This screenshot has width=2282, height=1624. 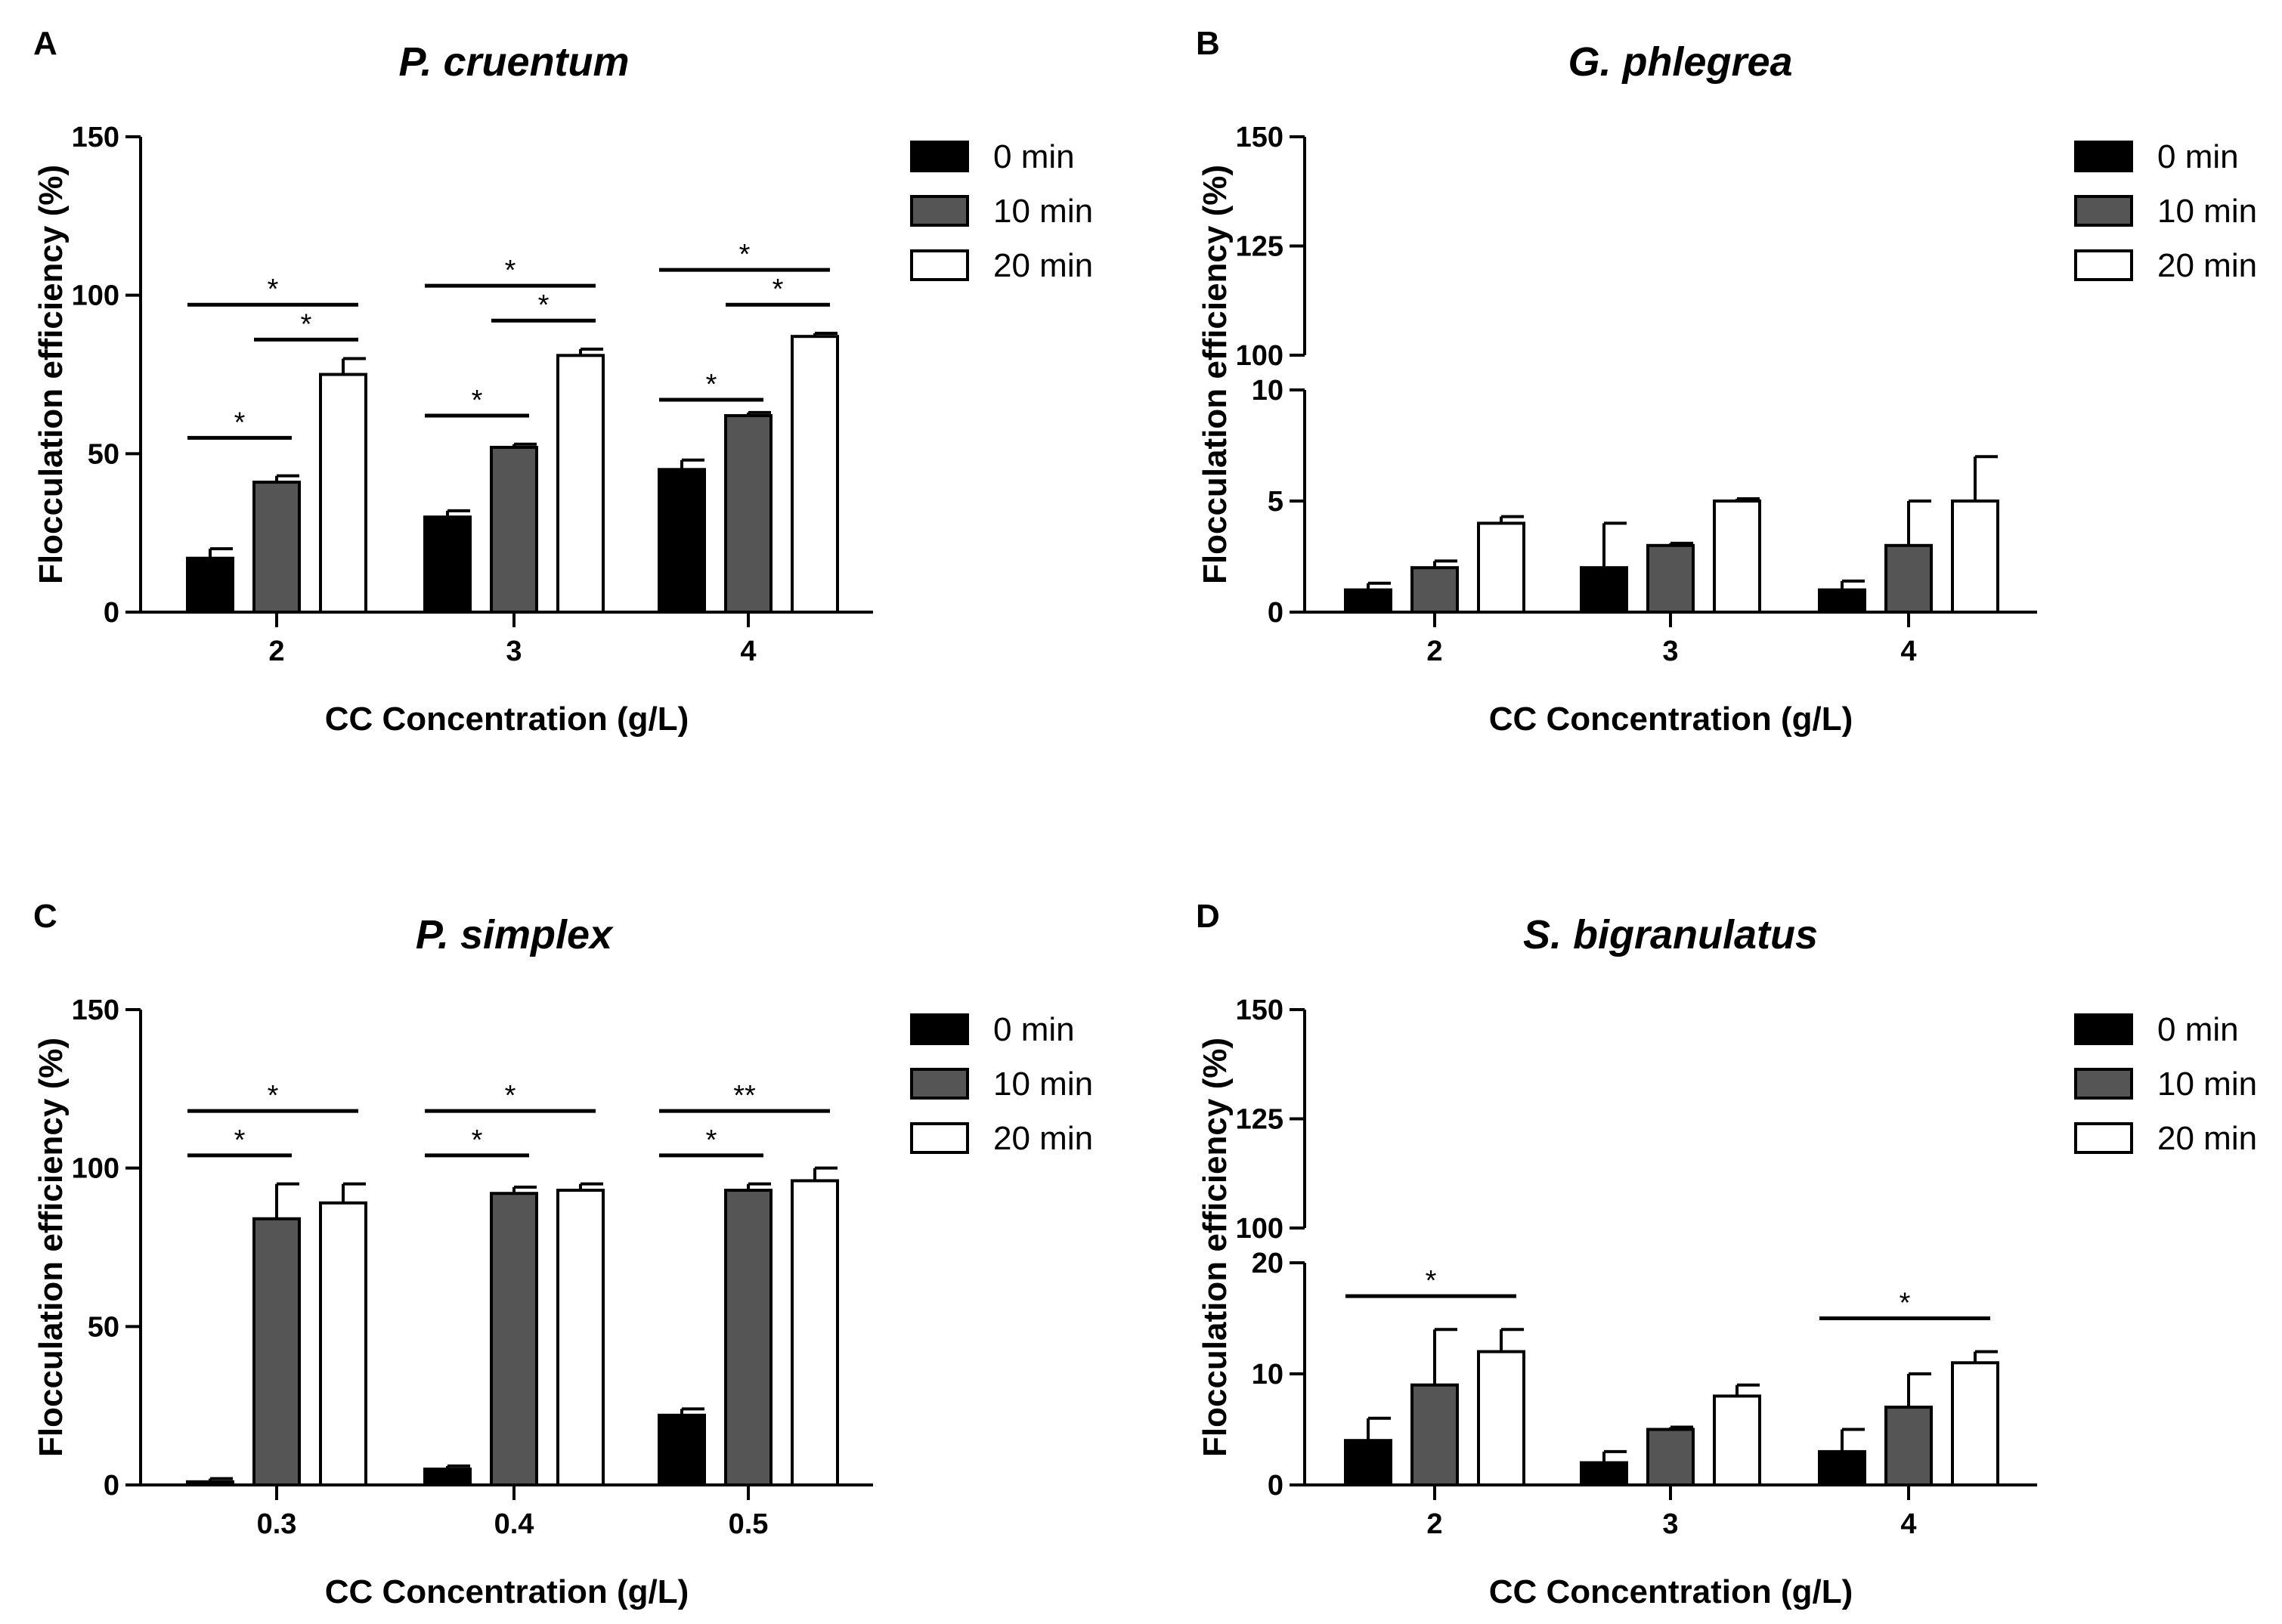 What do you see at coordinates (515, 935) in the screenshot?
I see `chart-title: P. simplex` at bounding box center [515, 935].